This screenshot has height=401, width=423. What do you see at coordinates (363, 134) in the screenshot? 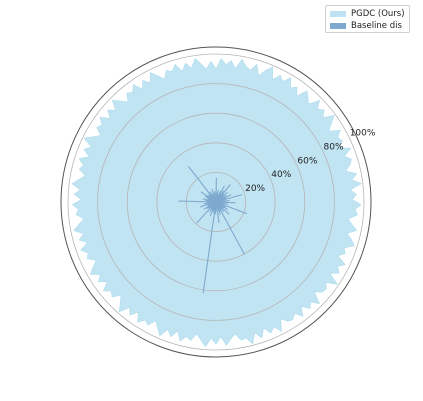
I see `radial-tick-label: 100%` at bounding box center [363, 134].